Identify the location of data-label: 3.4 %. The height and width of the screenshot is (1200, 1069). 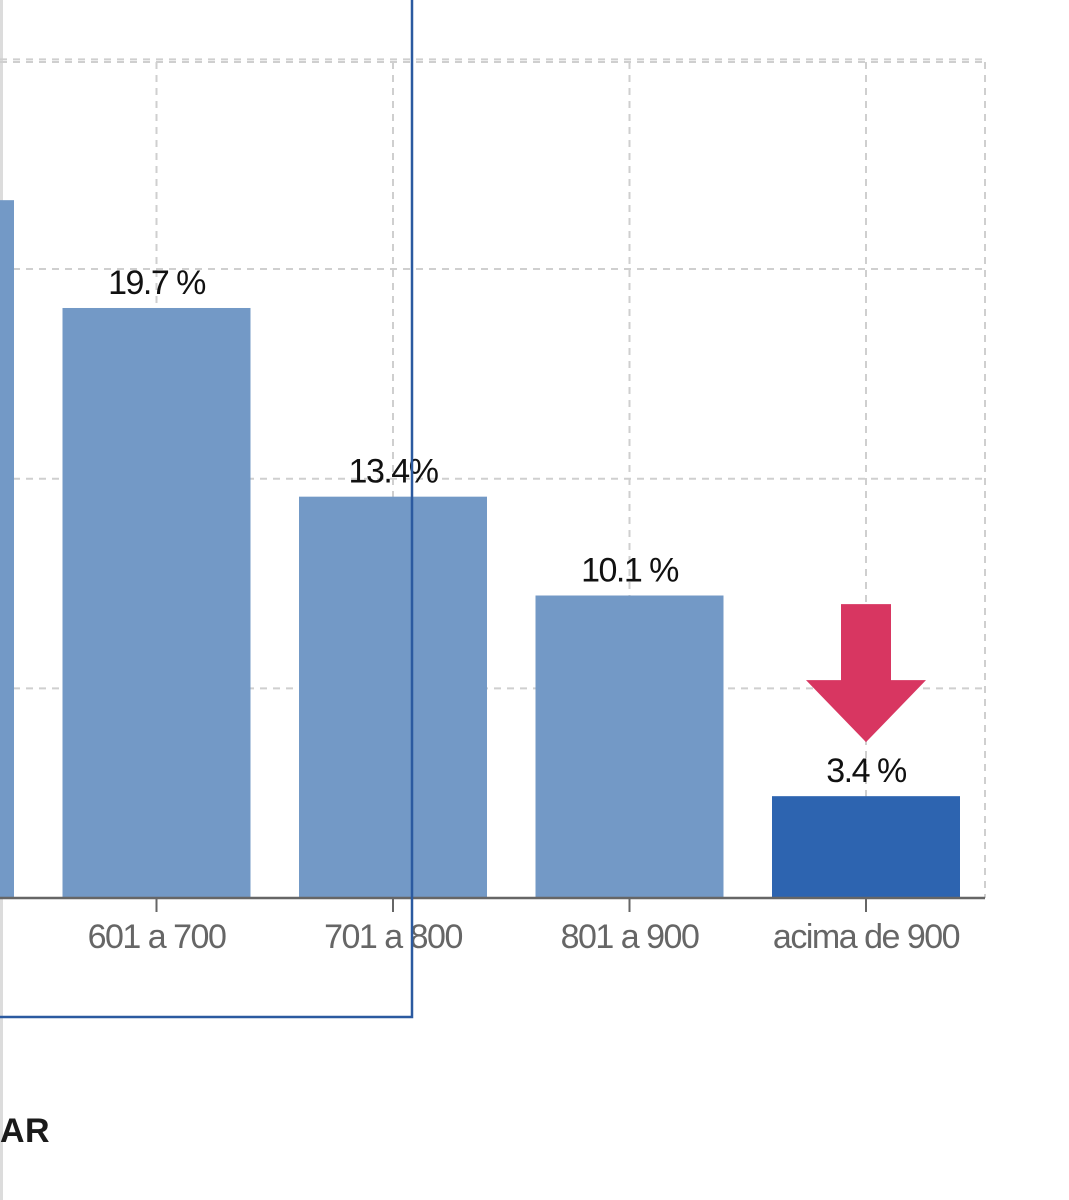
(866, 771).